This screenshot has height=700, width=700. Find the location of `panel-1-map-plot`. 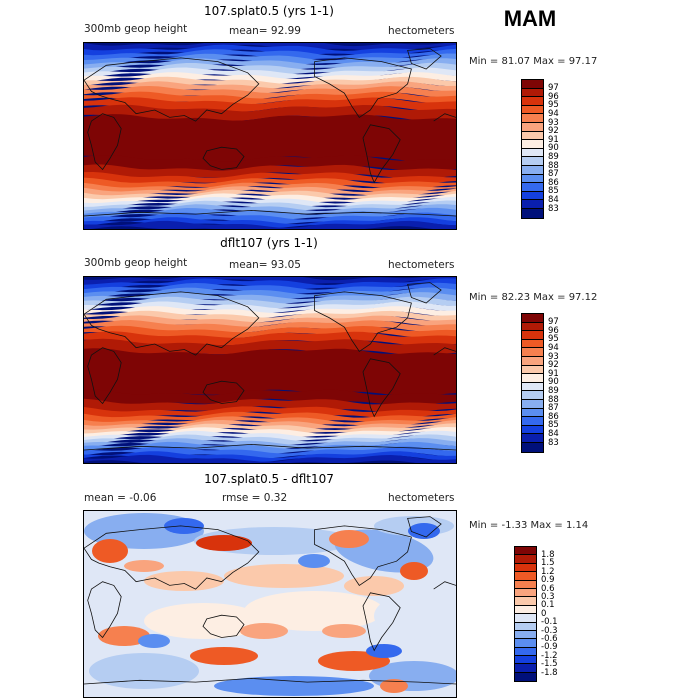

panel-1-map-plot is located at coordinates (270, 136).